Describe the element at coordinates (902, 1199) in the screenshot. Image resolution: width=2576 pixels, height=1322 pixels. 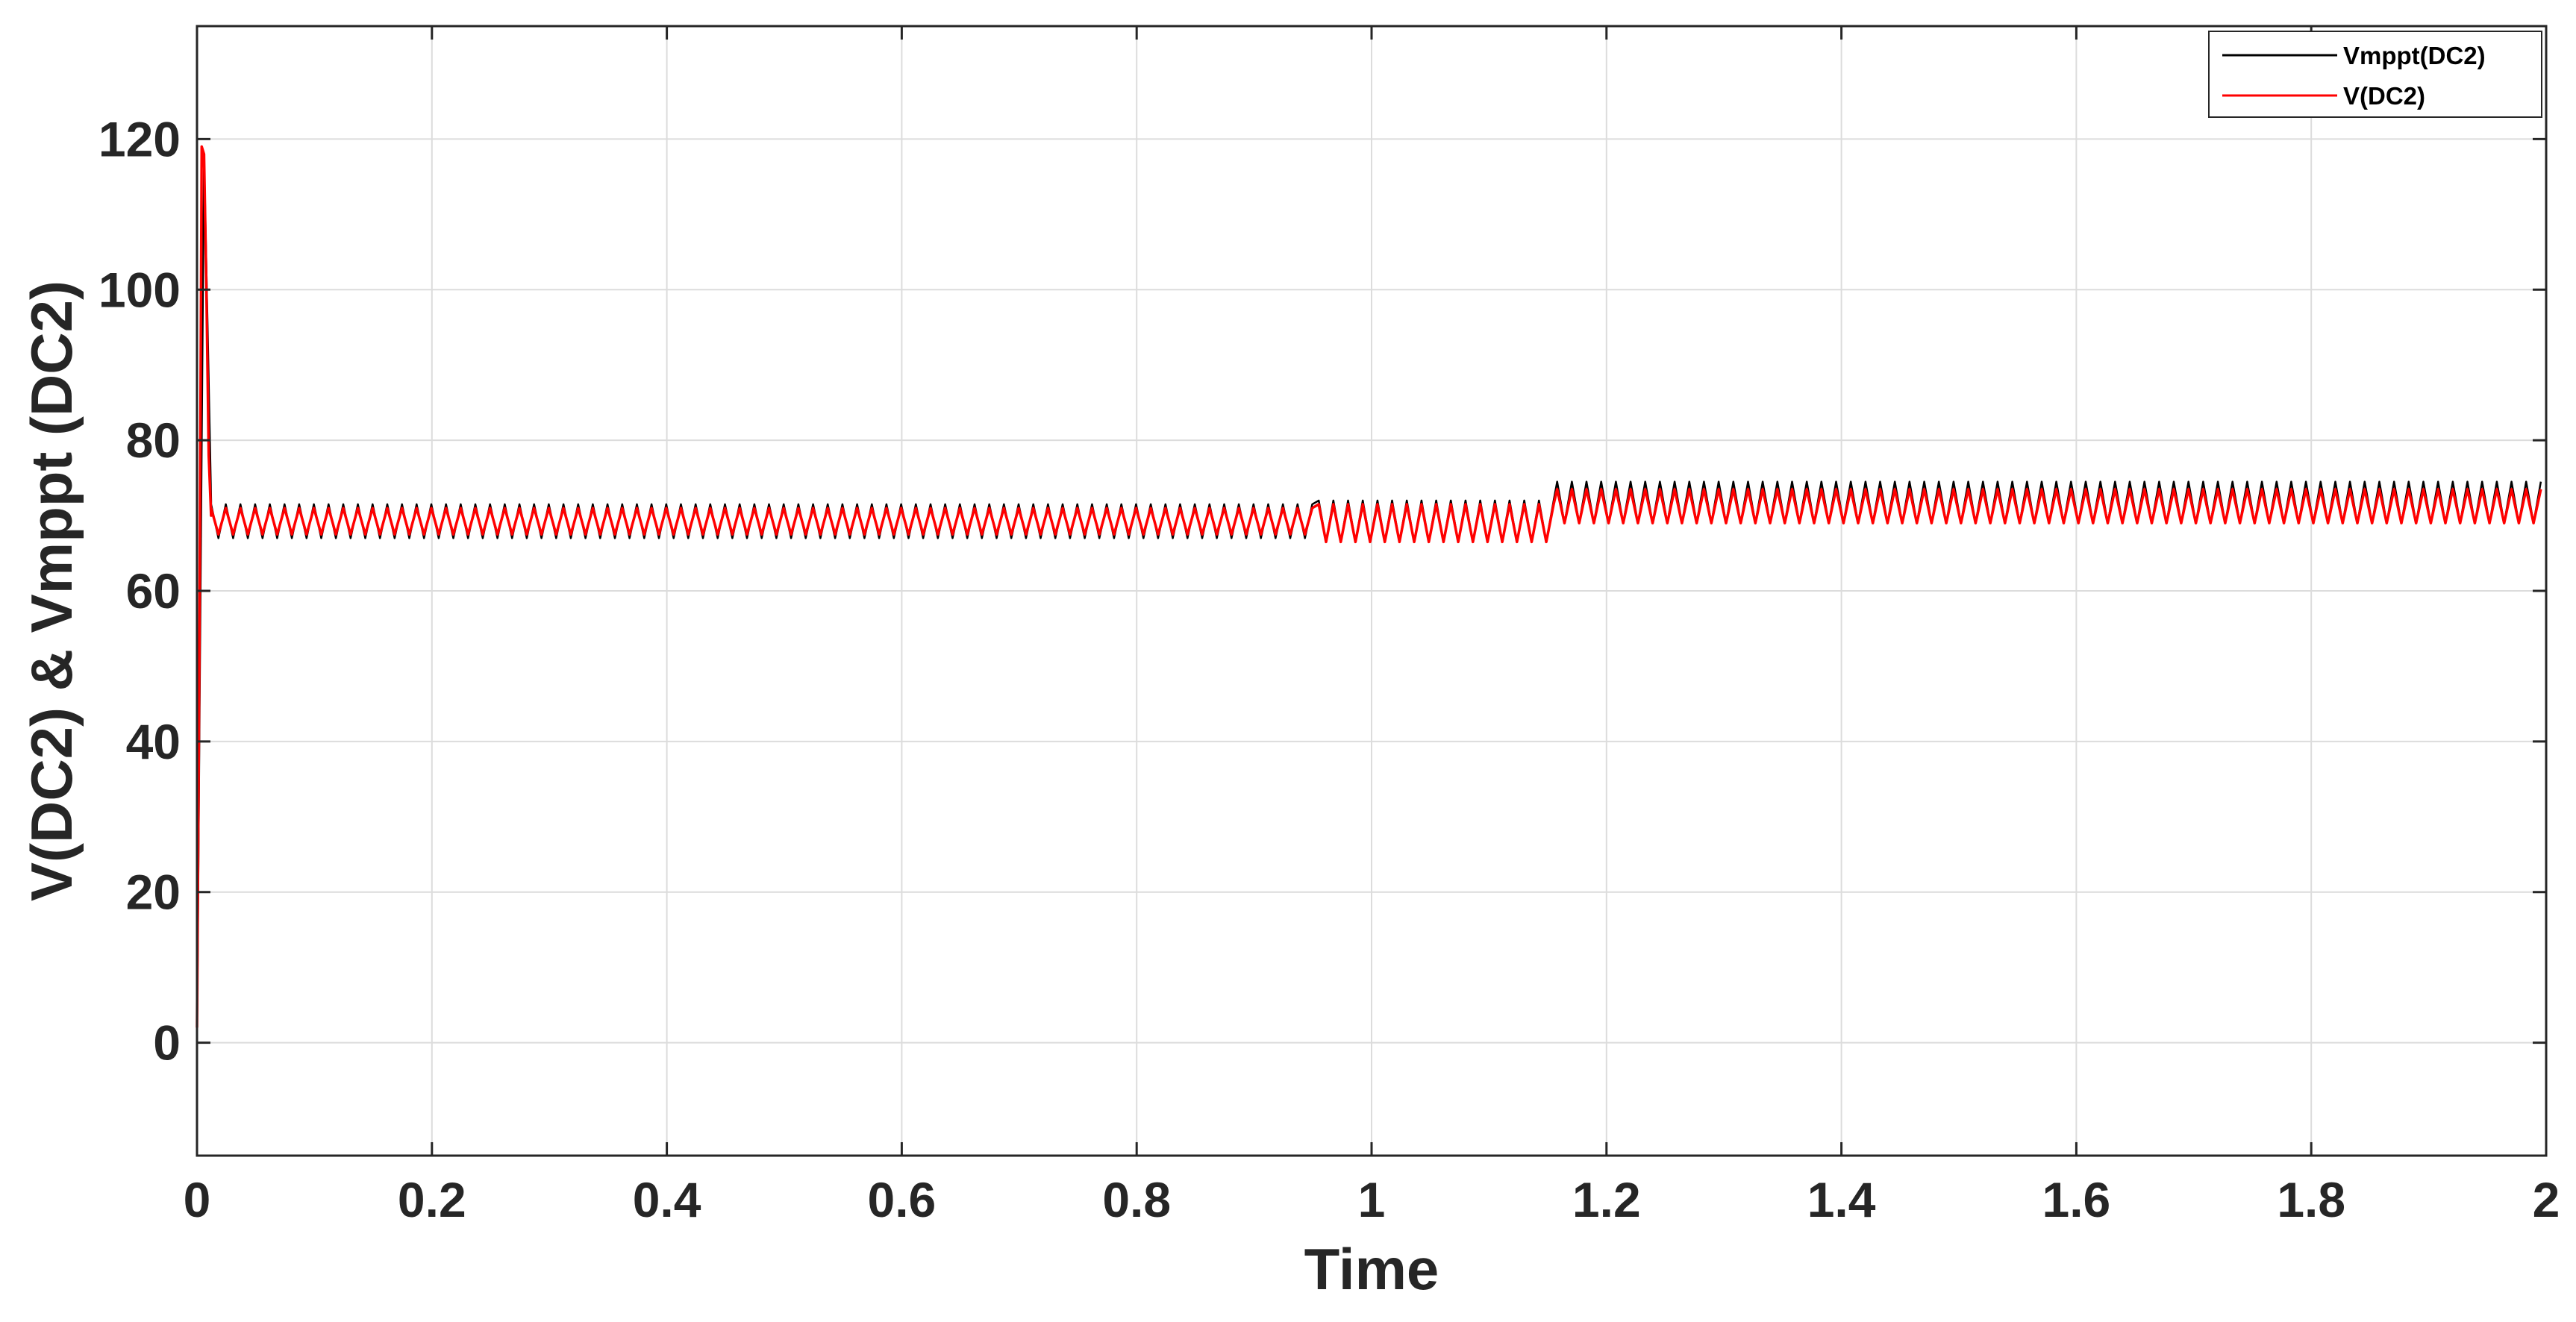
I see `x-tick-label: 0.6` at that location.